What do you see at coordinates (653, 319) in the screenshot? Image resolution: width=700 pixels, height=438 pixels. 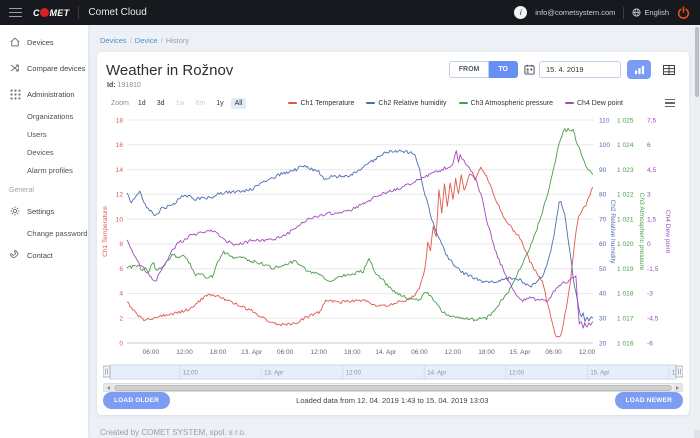 I see `svg-text: -4,5` at bounding box center [653, 319].